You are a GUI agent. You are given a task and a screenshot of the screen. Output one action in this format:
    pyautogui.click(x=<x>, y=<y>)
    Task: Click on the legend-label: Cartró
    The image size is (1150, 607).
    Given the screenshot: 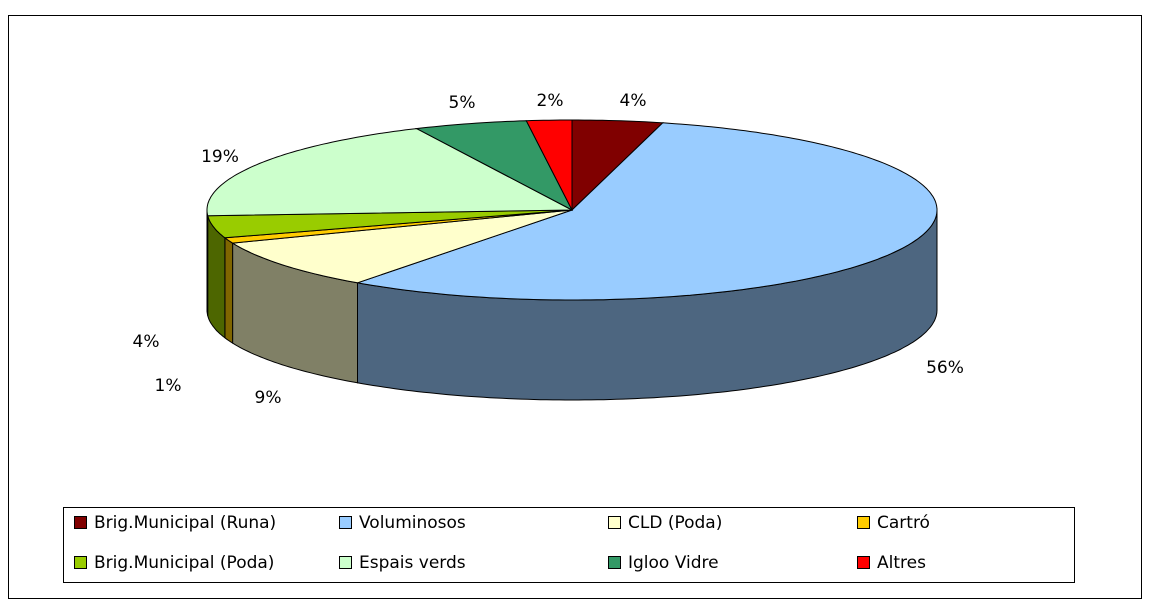 What is the action you would take?
    pyautogui.click(x=903, y=523)
    